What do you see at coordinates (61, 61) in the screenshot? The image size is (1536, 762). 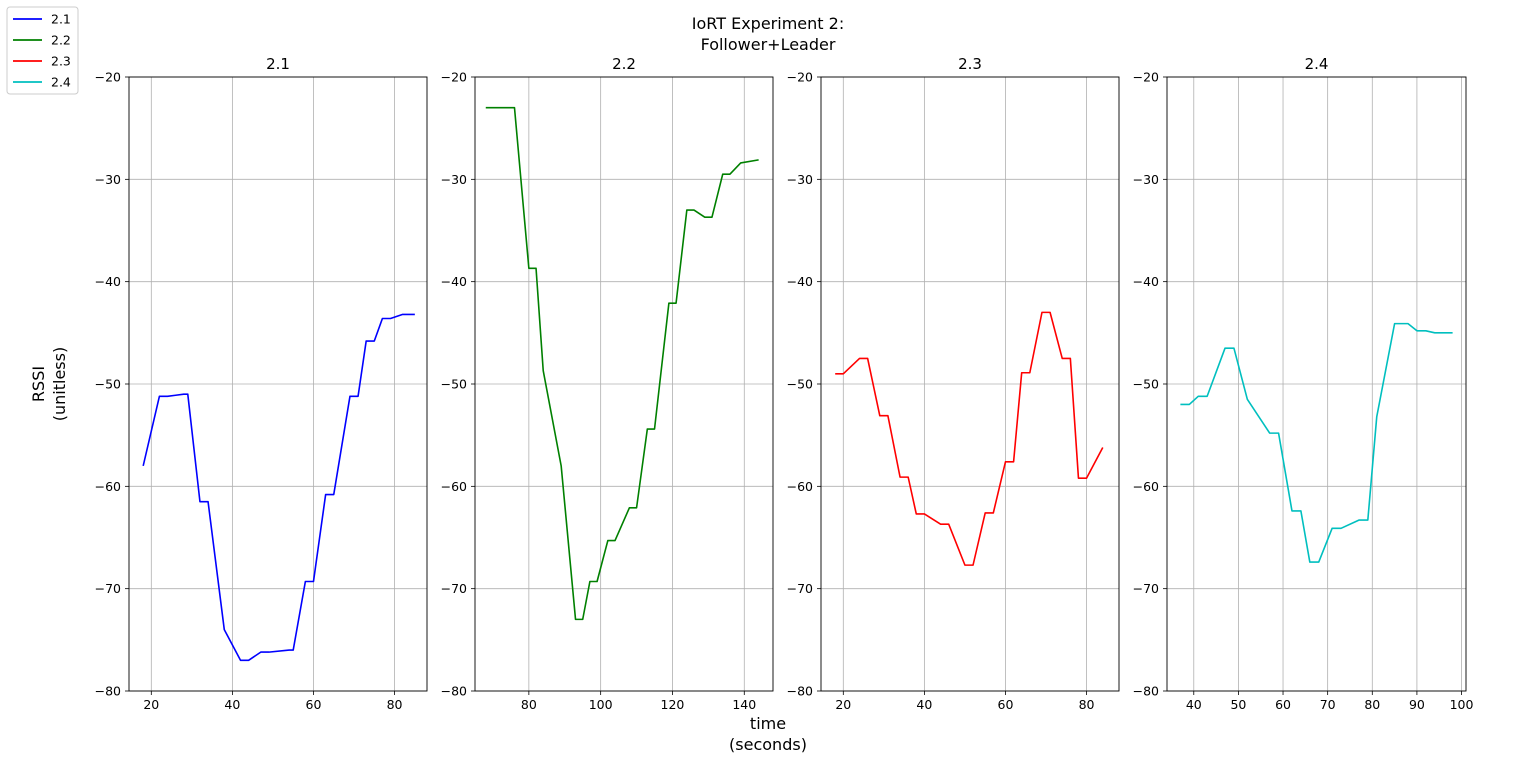 I see `legend-label: 2.3` at bounding box center [61, 61].